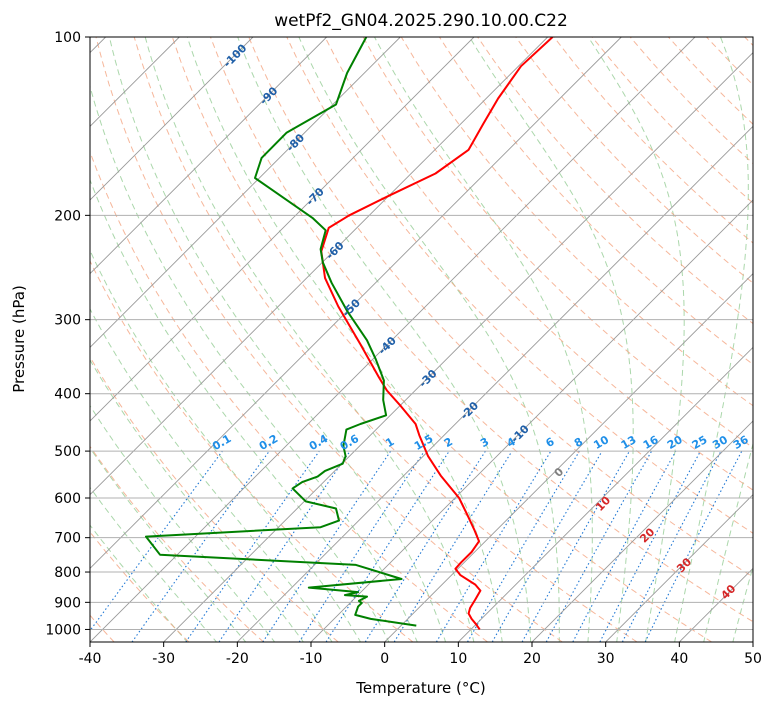  I want to click on x-tick-label: -30, so click(163, 659).